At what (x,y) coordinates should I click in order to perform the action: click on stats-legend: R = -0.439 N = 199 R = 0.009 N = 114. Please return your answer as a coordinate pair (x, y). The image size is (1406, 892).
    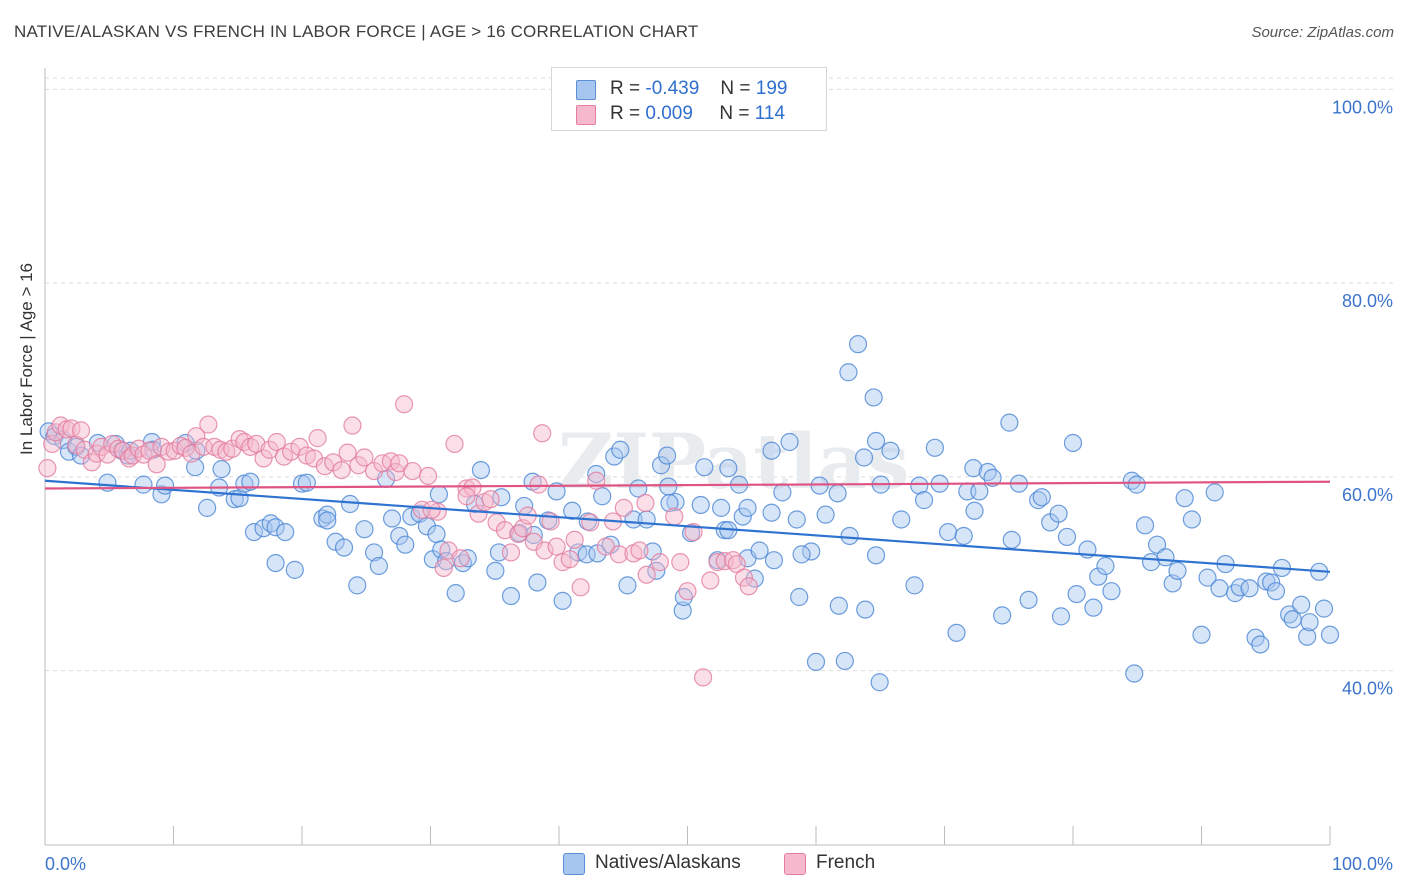
    Looking at the image, I should click on (689, 99).